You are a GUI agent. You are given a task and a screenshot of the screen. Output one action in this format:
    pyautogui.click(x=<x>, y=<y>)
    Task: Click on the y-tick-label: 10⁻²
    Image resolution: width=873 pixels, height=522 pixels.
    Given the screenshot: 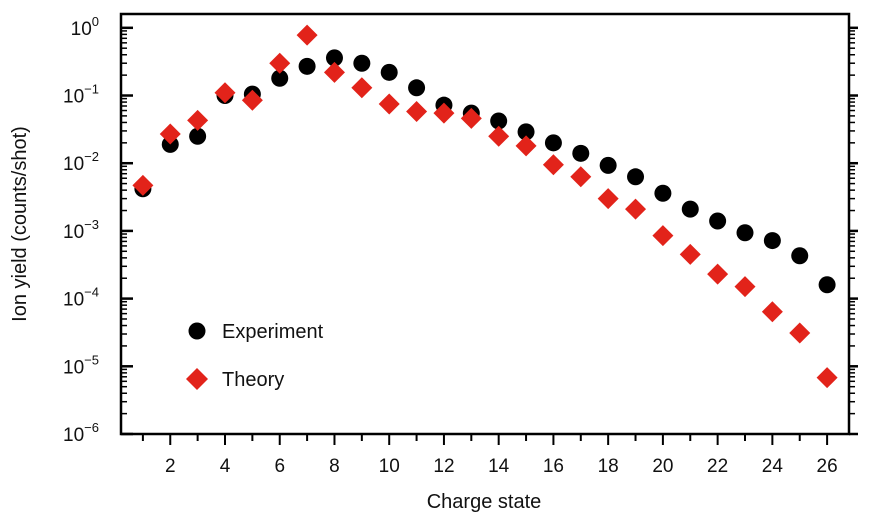 What is the action you would take?
    pyautogui.click(x=81, y=162)
    